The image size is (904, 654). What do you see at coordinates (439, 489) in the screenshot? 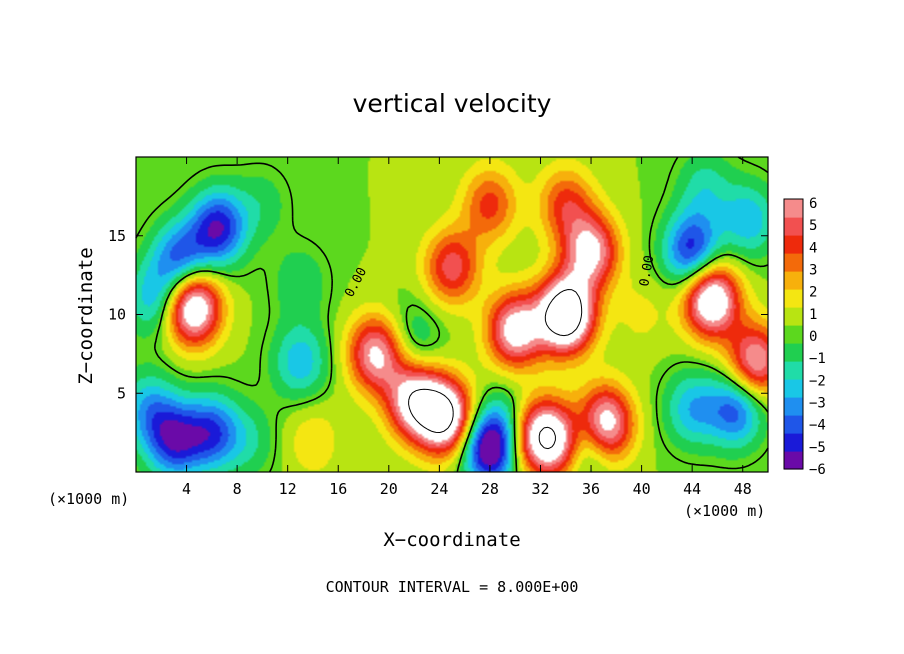
I see `x-tick-label: 24` at bounding box center [439, 489].